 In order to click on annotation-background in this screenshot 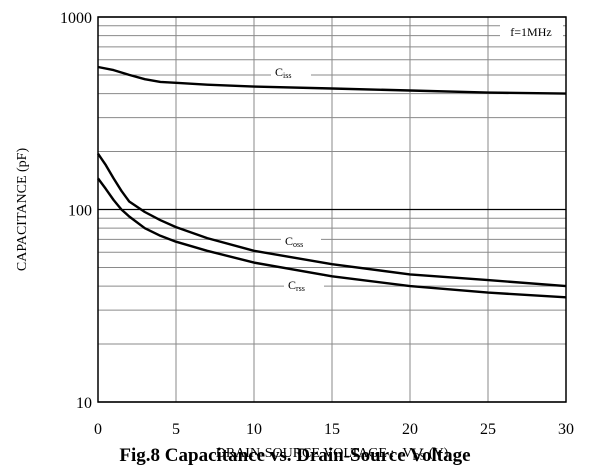, I will do `click(531, 31)`.